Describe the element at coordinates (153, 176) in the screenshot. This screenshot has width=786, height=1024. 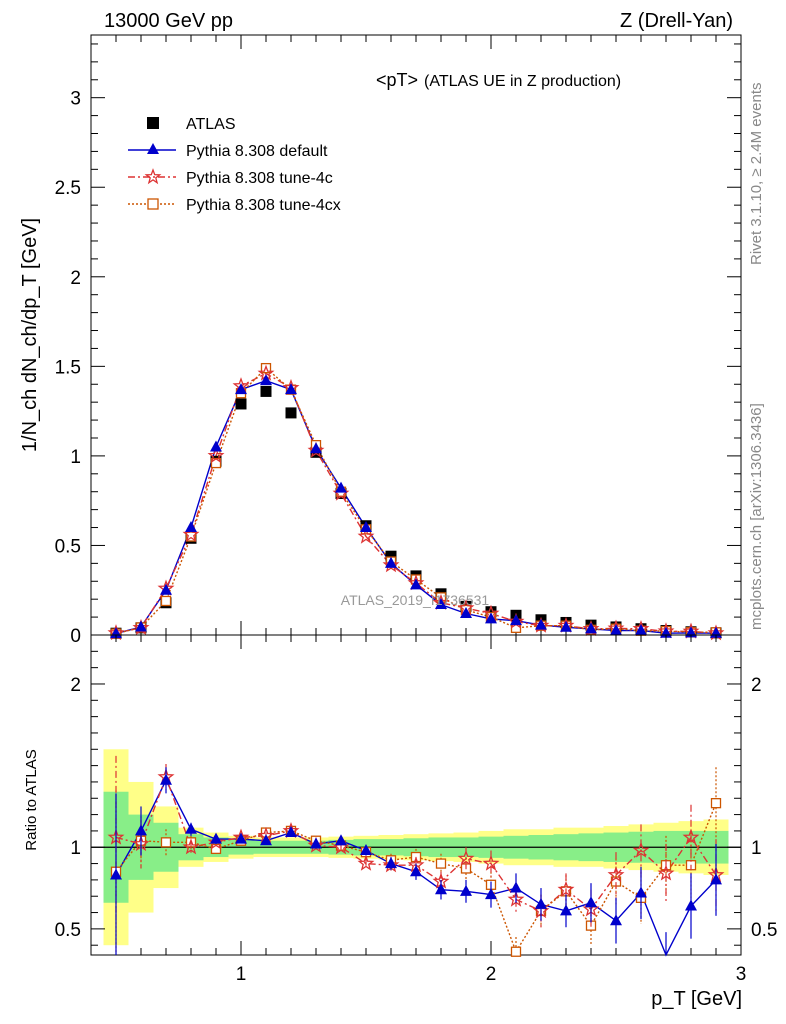
I see `legend-tune4c-marker` at that location.